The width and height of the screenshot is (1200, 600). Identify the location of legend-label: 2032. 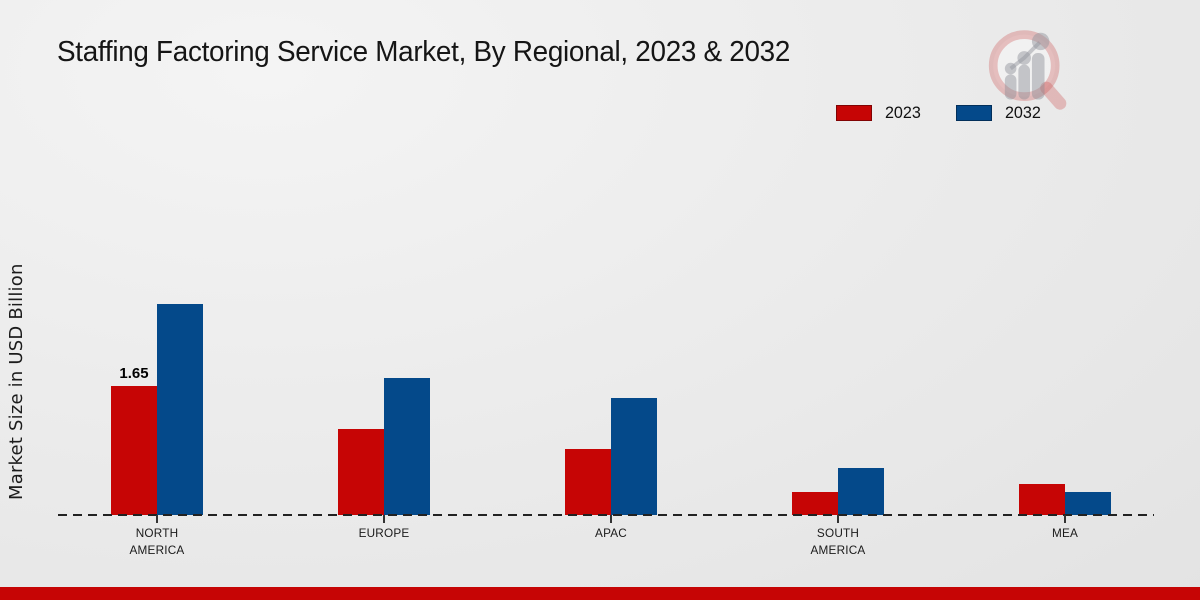
(1022, 112).